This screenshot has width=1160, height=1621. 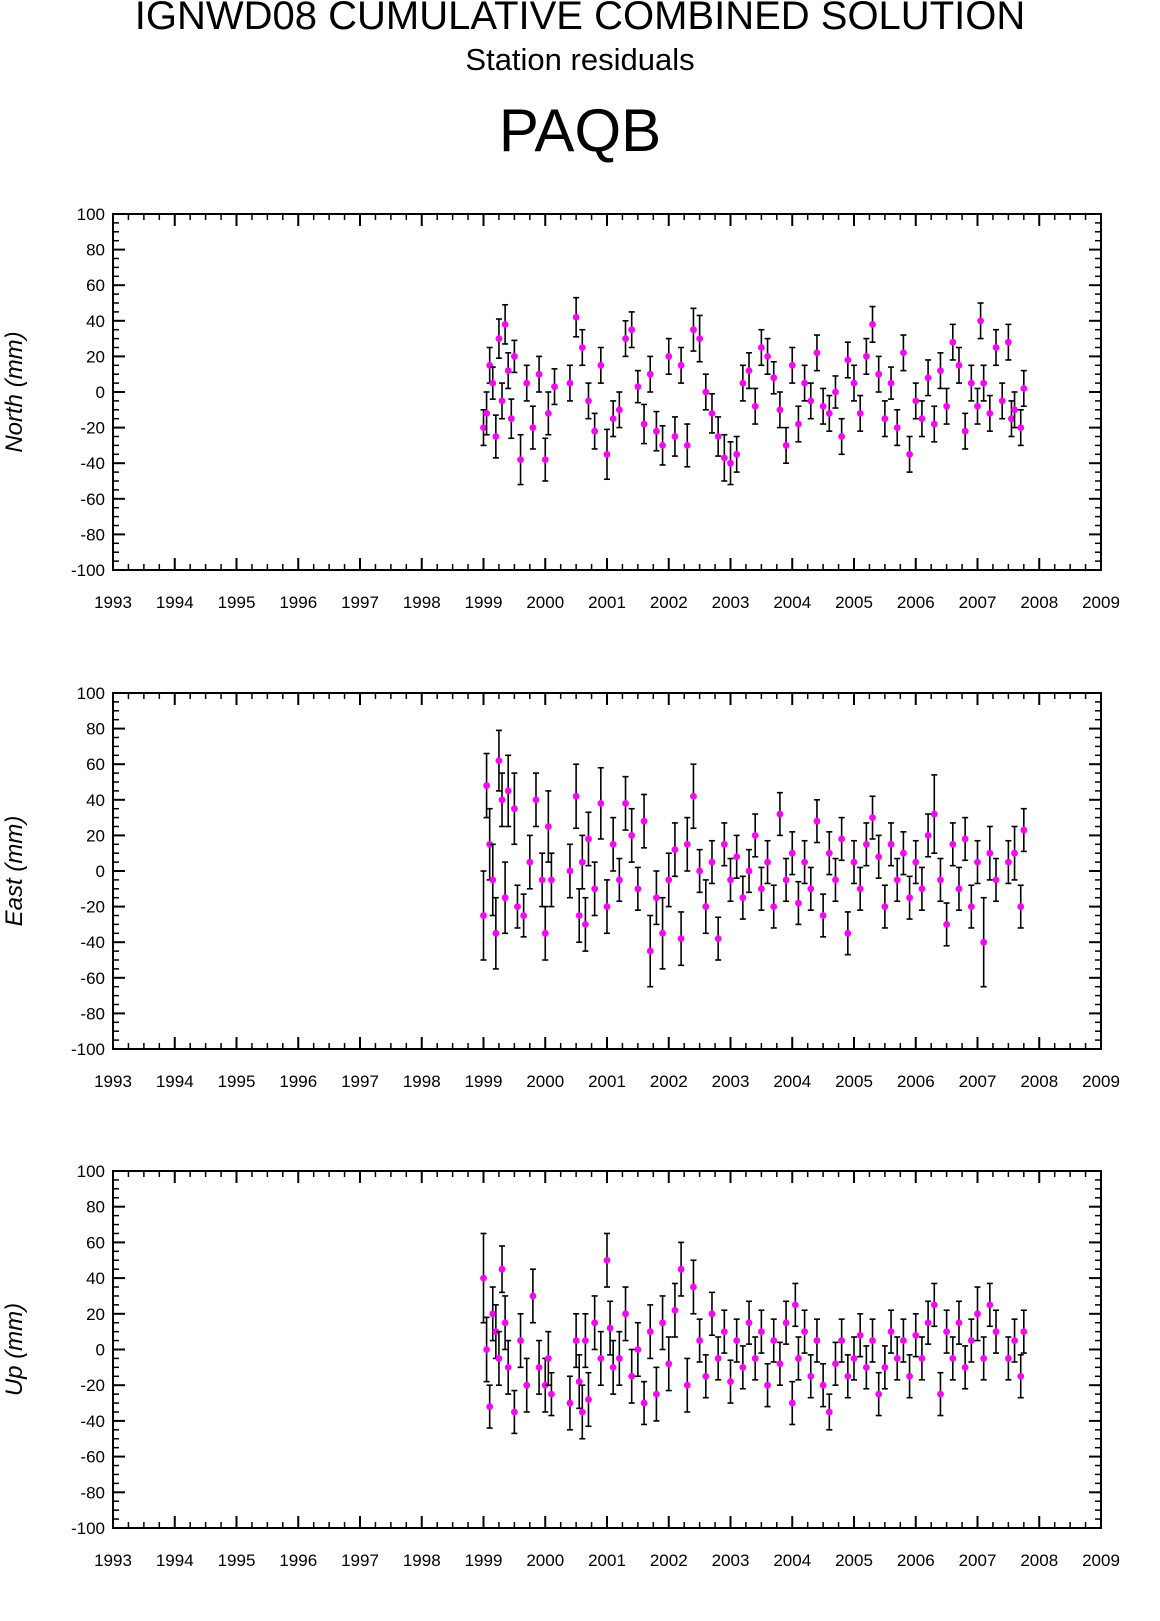 What do you see at coordinates (484, 1560) in the screenshot?
I see `x-tick-label: 1999` at bounding box center [484, 1560].